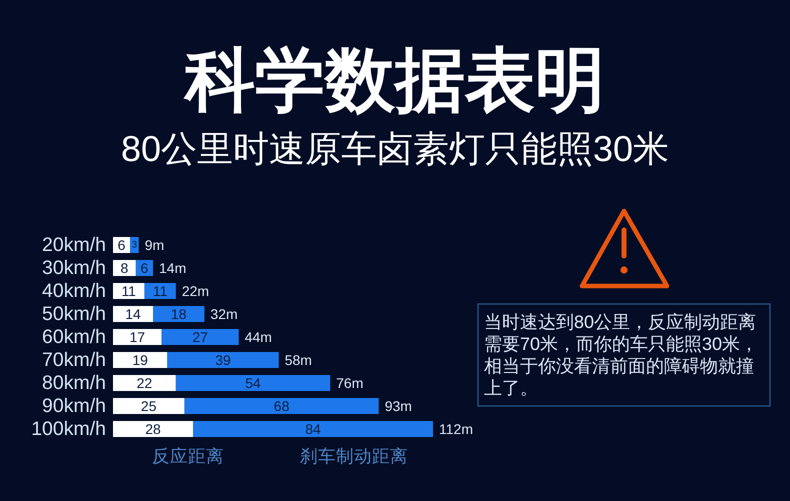 Image resolution: width=790 pixels, height=501 pixels. What do you see at coordinates (395, 148) in the screenshot?
I see `subtitle: 80公里时速原车卤素灯只能照30米` at bounding box center [395, 148].